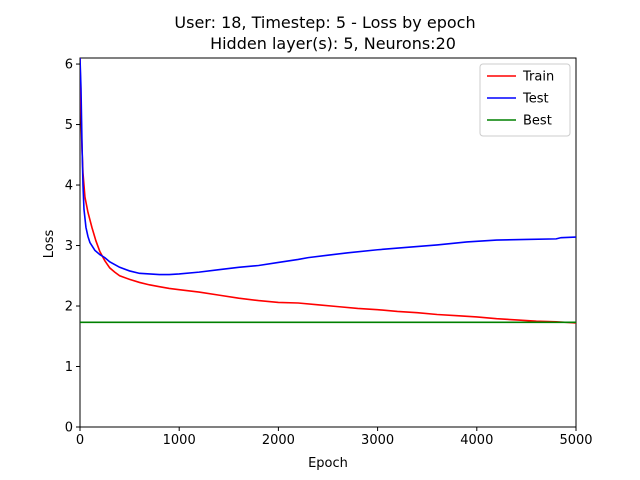 Image resolution: width=640 pixels, height=480 pixels. What do you see at coordinates (278, 440) in the screenshot?
I see `x-tick-label: 2000` at bounding box center [278, 440].